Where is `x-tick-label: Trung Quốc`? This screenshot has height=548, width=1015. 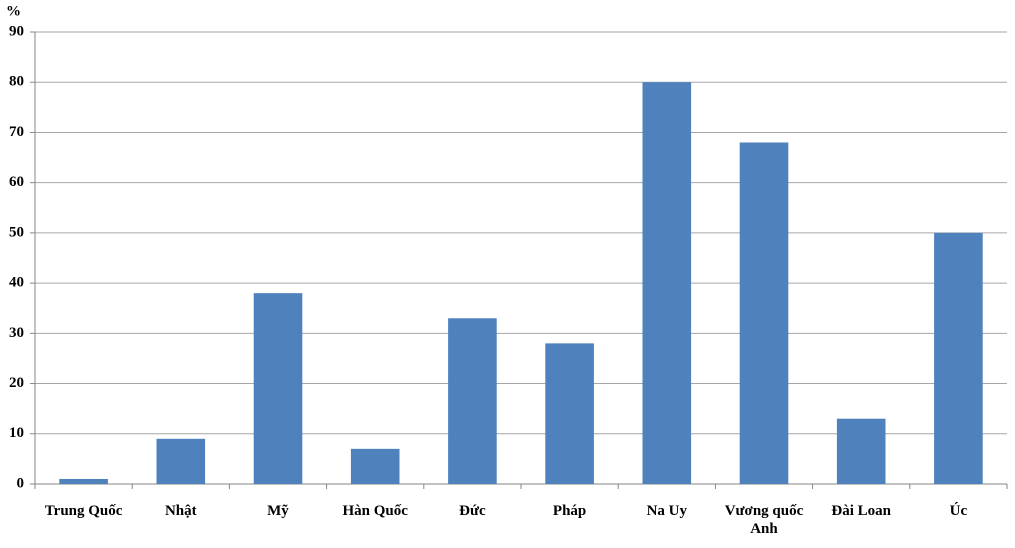
x-tick-label: Trung Quốc is located at coordinates (83, 511).